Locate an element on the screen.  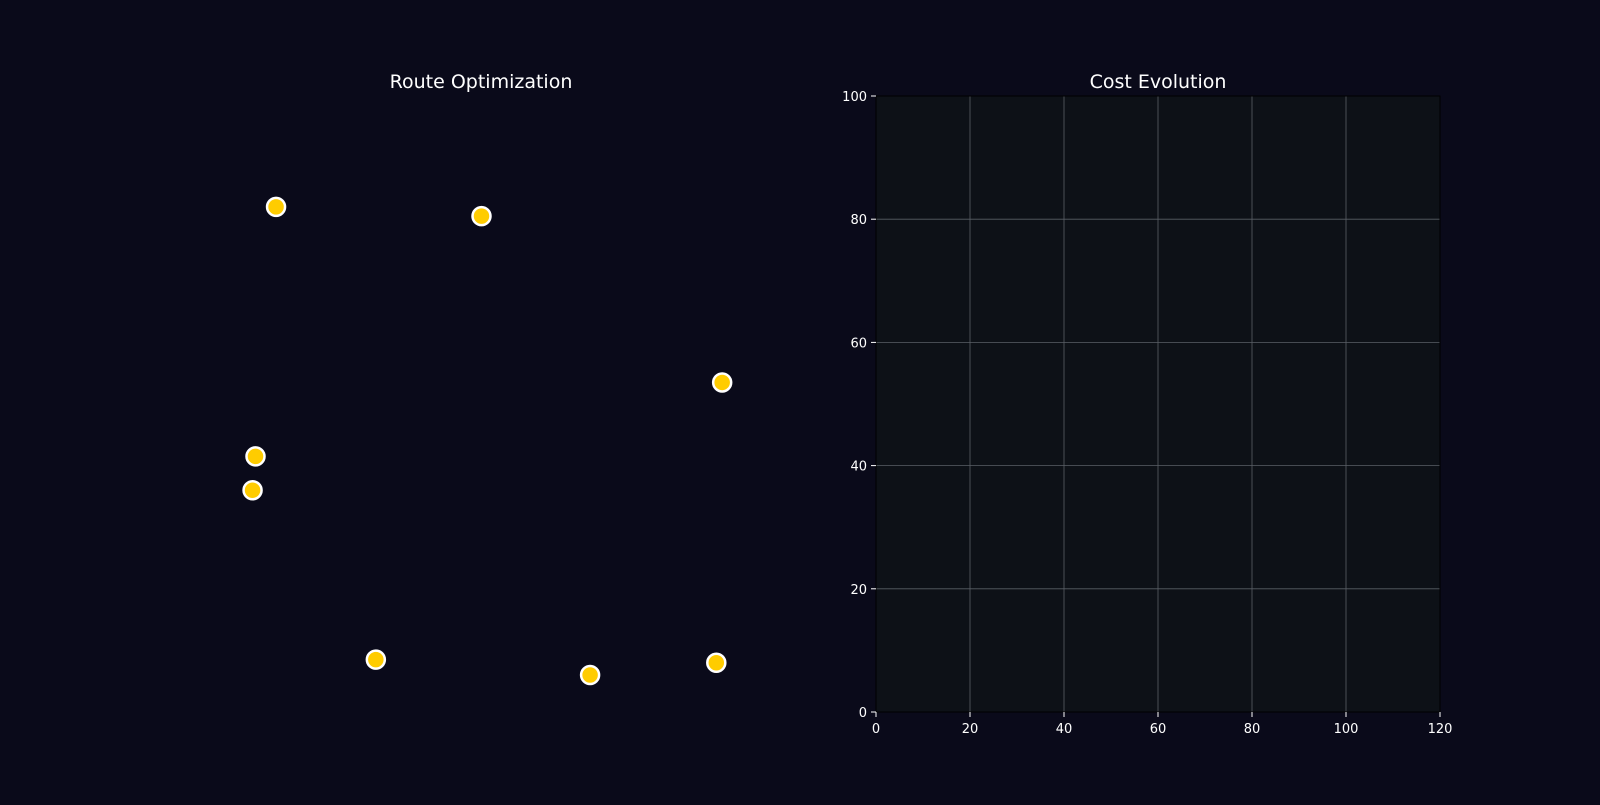
cost-x-tick-label: 80 is located at coordinates (1252, 729).